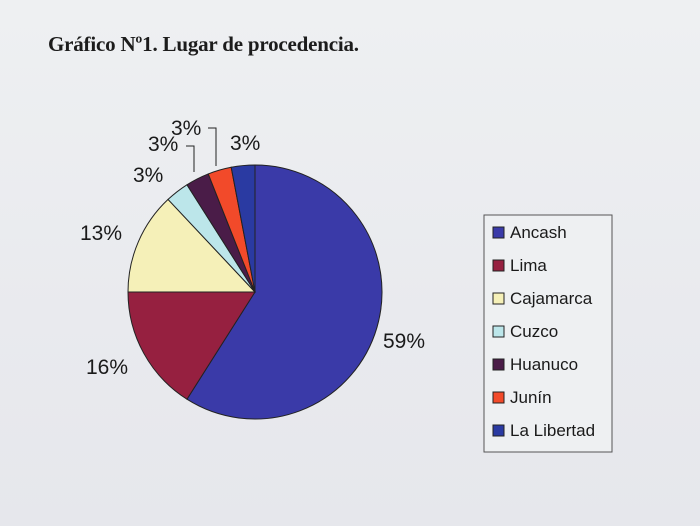  What do you see at coordinates (544, 364) in the screenshot?
I see `legend-label: Huanuco` at bounding box center [544, 364].